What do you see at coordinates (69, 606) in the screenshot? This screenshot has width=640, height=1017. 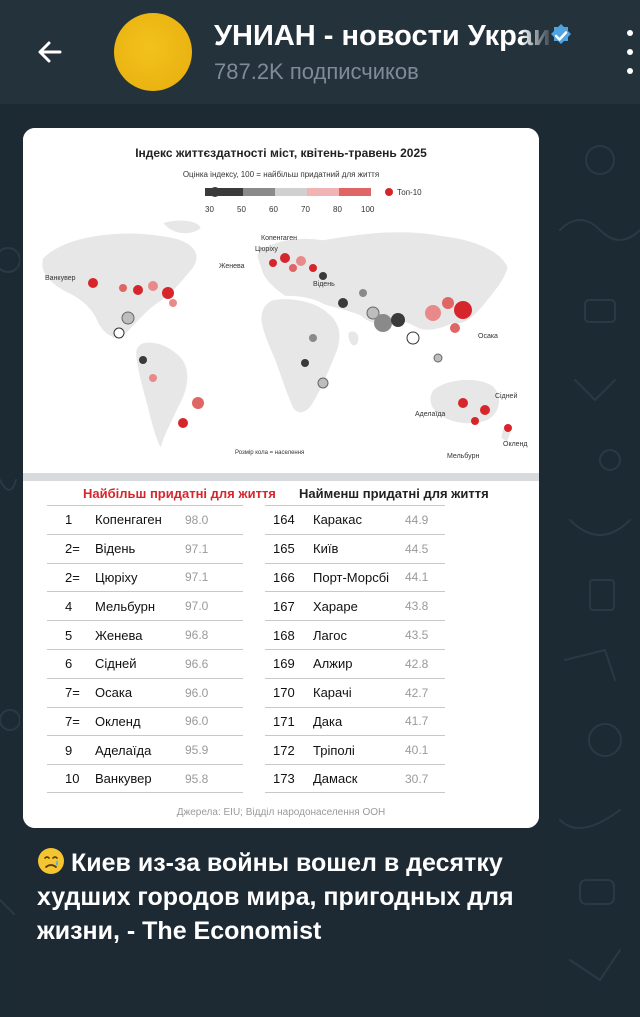 I see `rank: 4` at bounding box center [69, 606].